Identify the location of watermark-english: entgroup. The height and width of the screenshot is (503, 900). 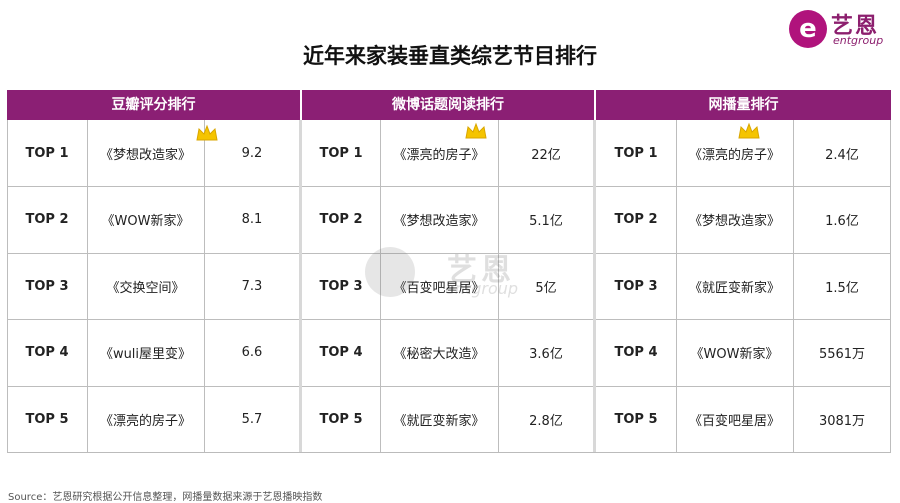
(482, 288).